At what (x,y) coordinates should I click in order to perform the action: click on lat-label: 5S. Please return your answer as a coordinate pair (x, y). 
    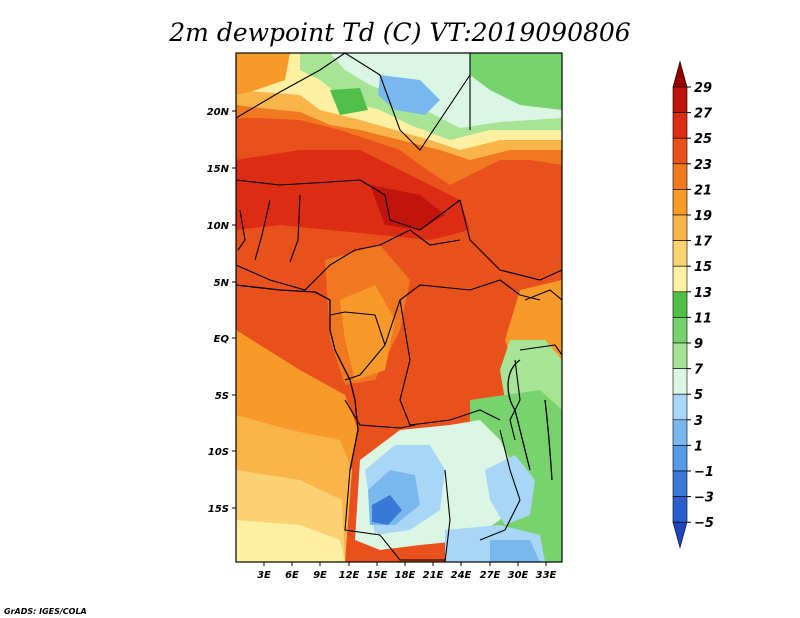
    Looking at the image, I should click on (222, 396).